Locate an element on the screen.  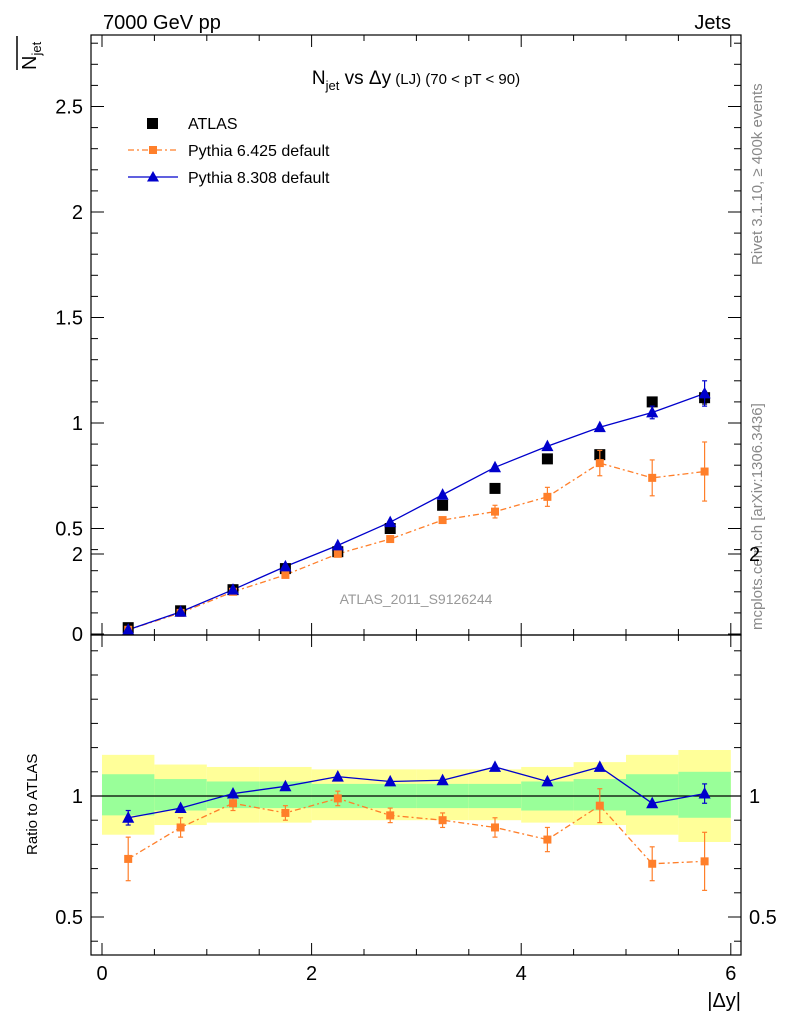
main-line-pythia6 is located at coordinates (416, 546).